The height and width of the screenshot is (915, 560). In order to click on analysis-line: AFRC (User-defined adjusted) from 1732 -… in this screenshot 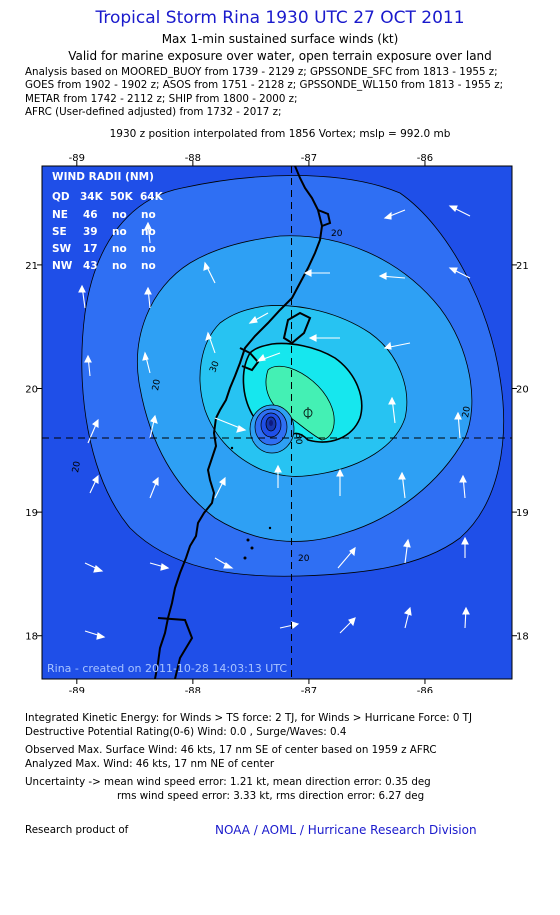, I will do `click(153, 112)`.